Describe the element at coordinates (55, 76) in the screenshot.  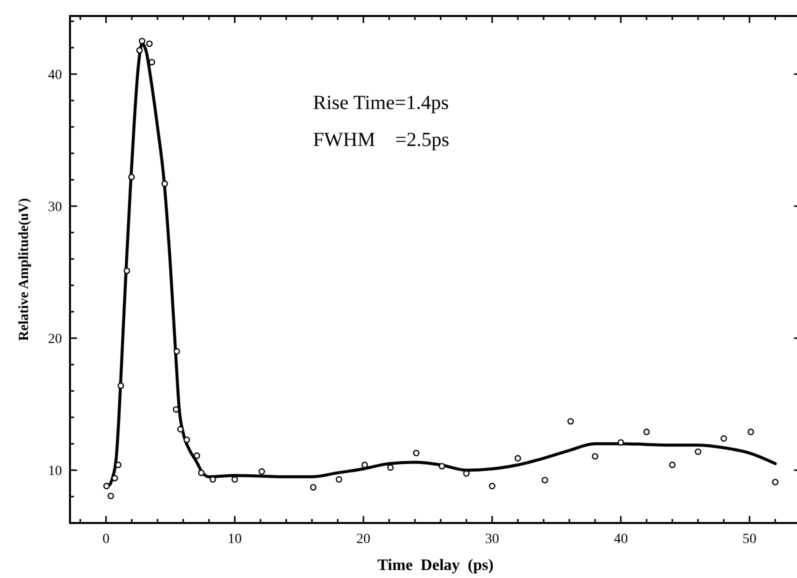
I see `y-tick-label: 40` at that location.